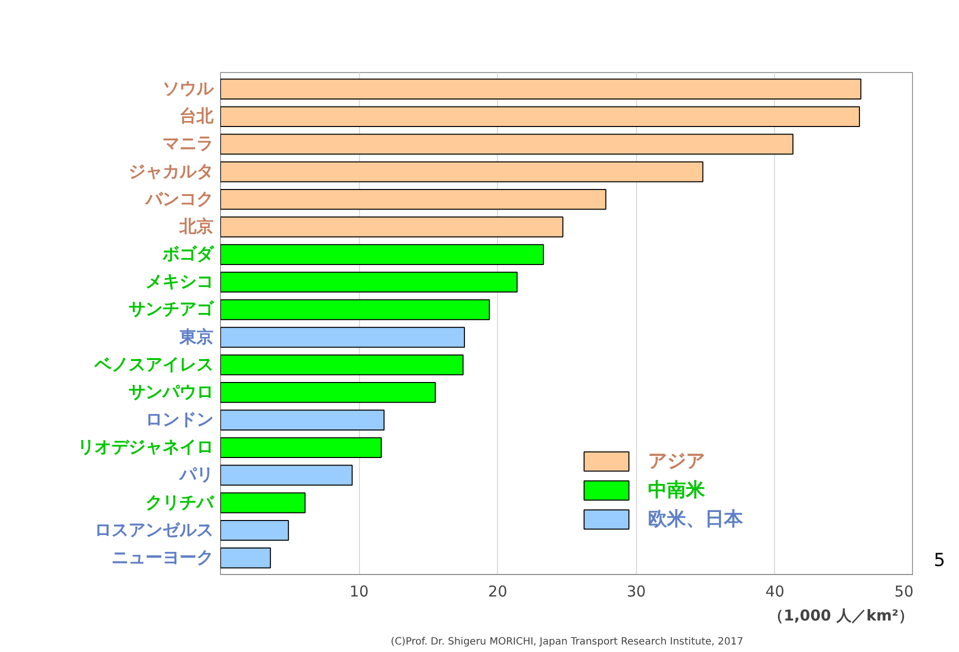 Image resolution: width=959 pixels, height=652 pixels. Describe the element at coordinates (180, 282) in the screenshot. I see `y-tick-label: メキシコ` at that location.